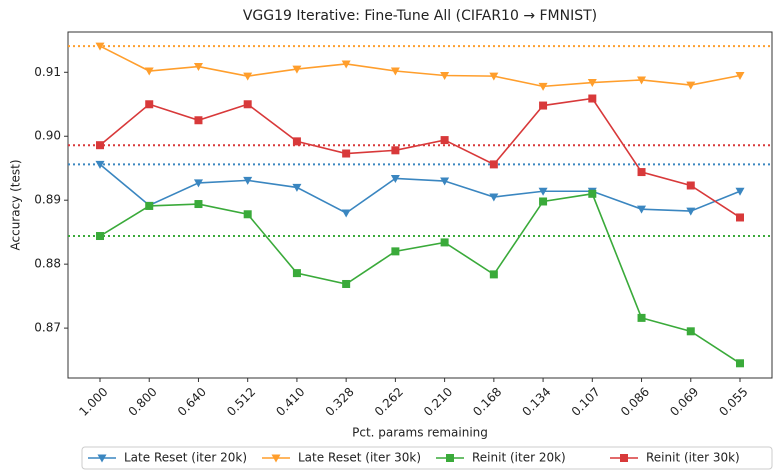 This screenshot has width=774, height=470. I want to click on x-tick-label: 0.168, so click(487, 402).